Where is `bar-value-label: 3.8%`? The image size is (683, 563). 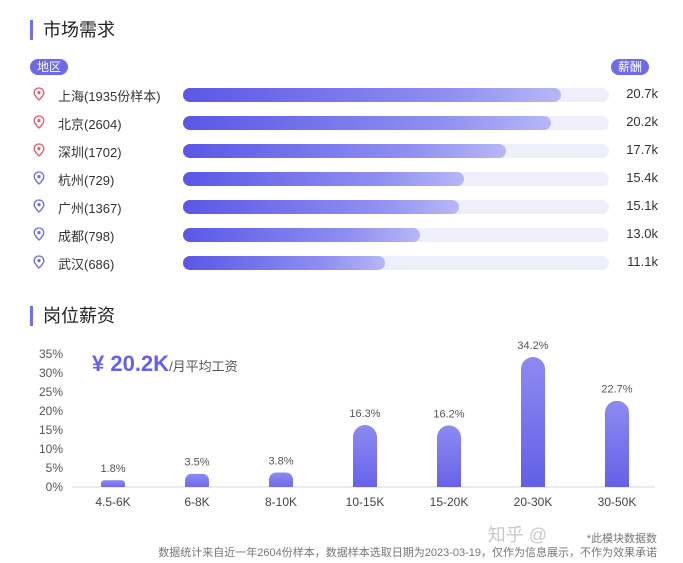 bar-value-label: 3.8% is located at coordinates (280, 462).